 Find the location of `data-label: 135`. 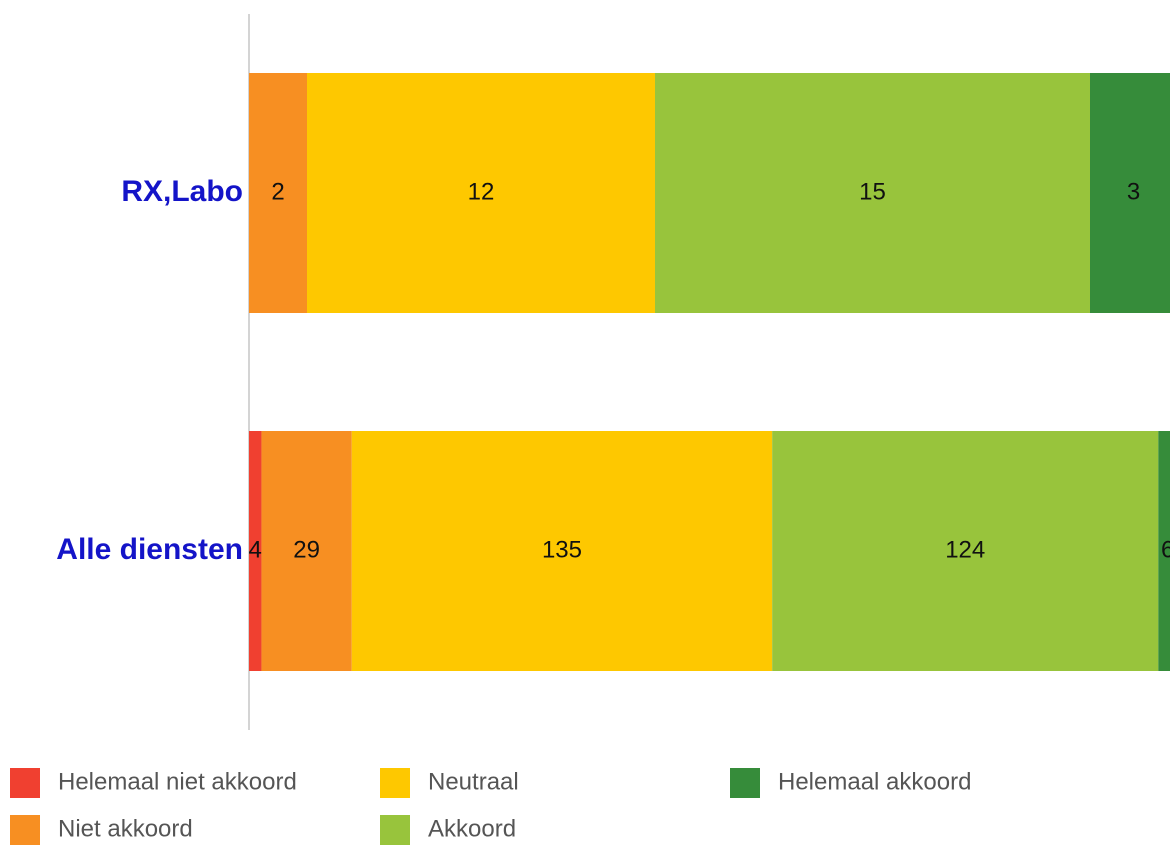

data-label: 135 is located at coordinates (562, 549).